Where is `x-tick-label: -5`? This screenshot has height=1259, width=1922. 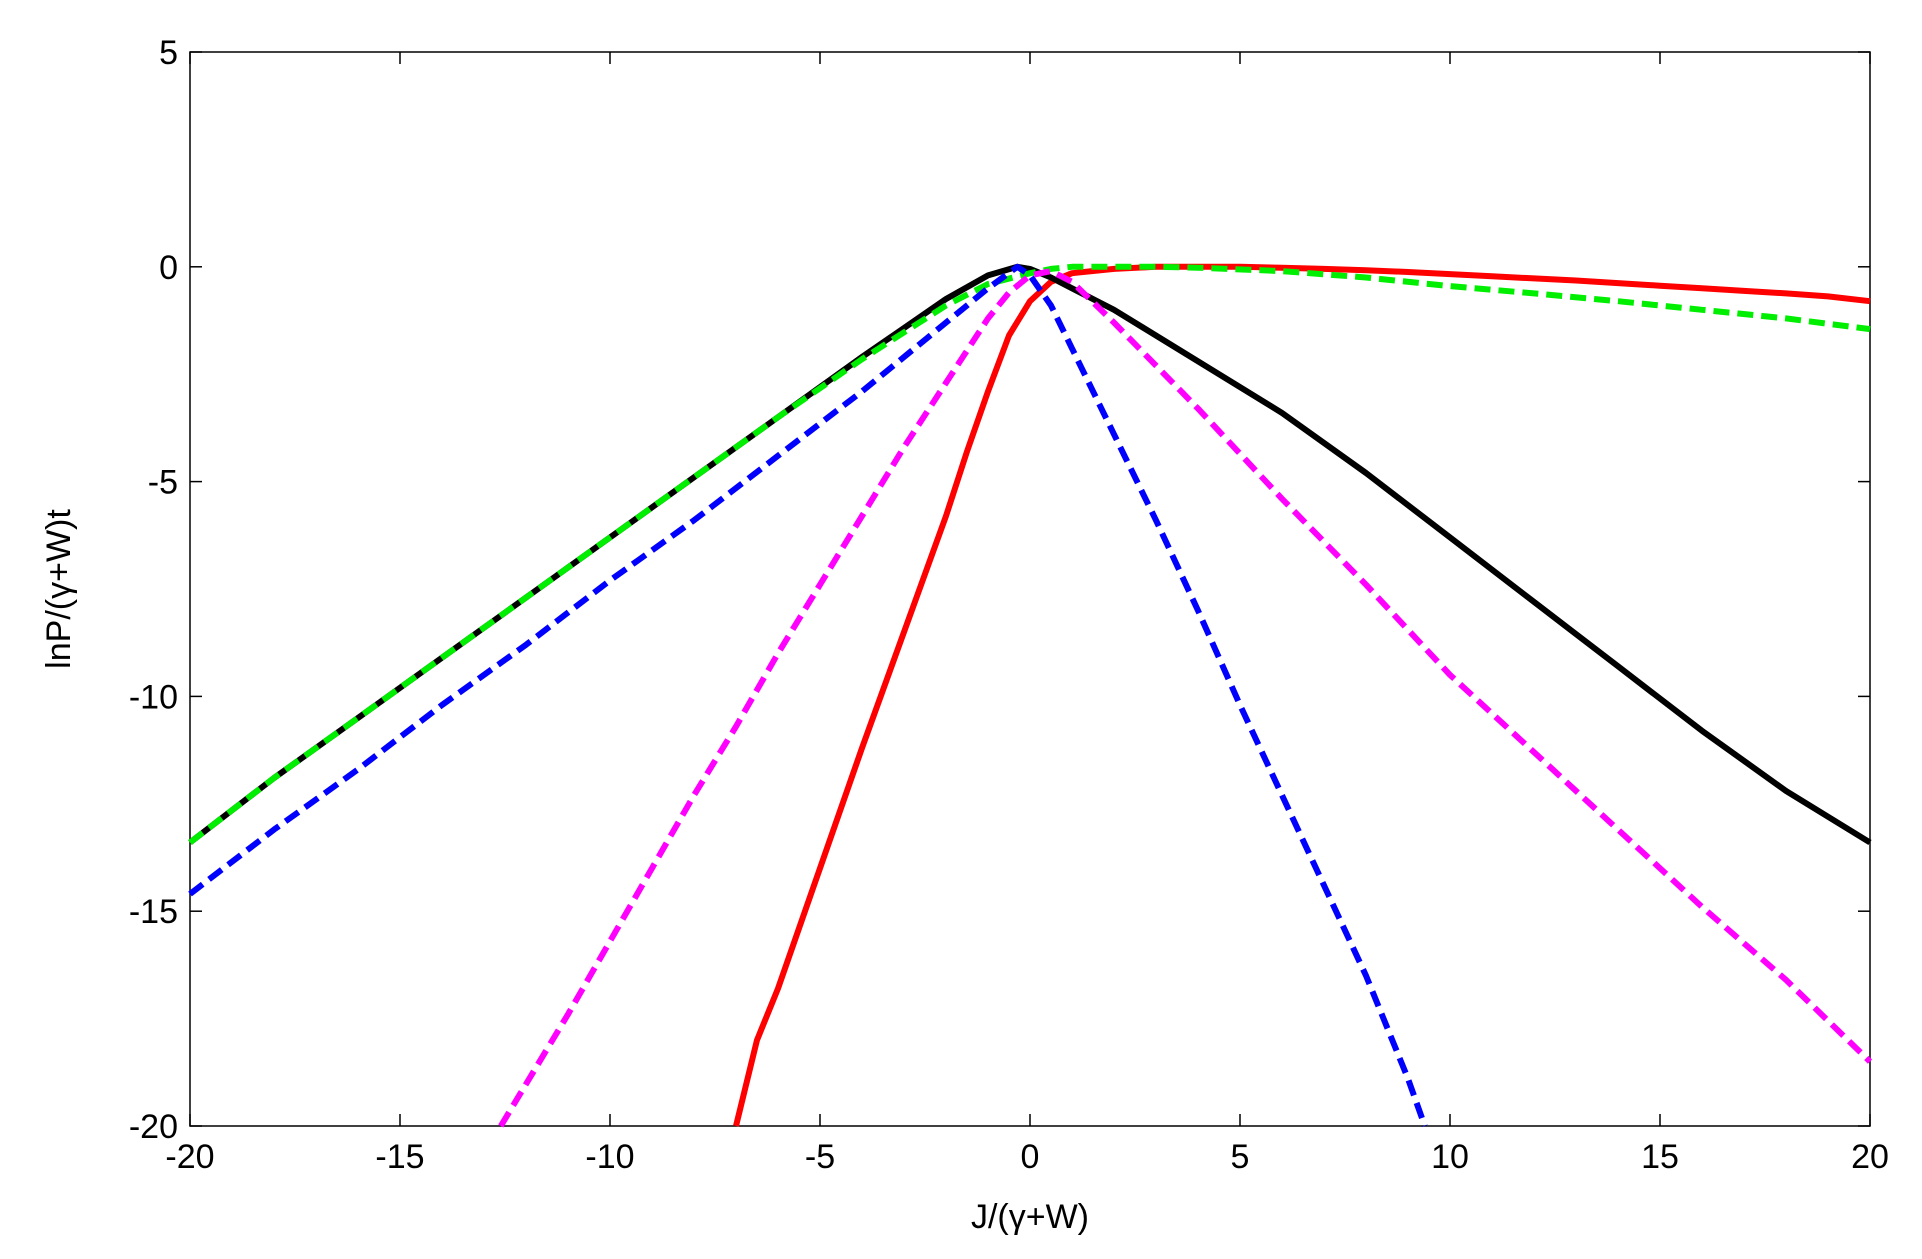 x-tick-label: -5 is located at coordinates (820, 1157).